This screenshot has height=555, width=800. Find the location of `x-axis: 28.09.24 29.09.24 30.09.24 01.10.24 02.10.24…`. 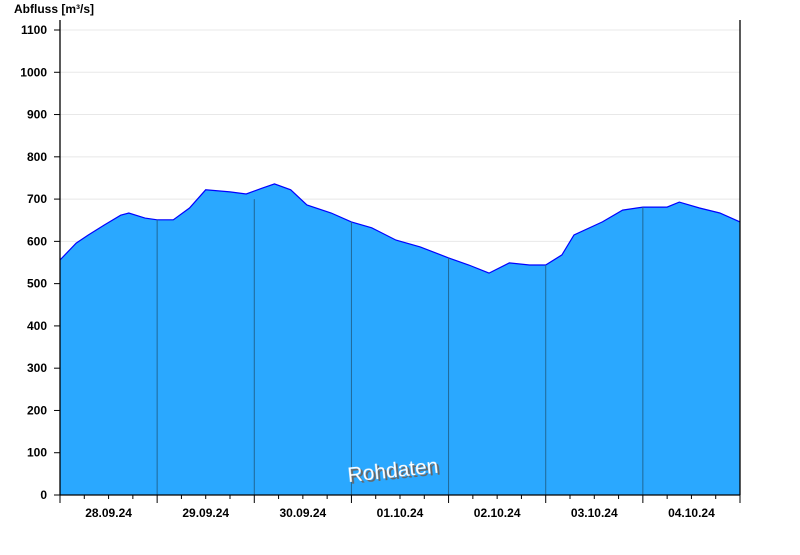

x-axis: 28.09.24 29.09.24 30.09.24 01.10.24 02.10.24… is located at coordinates (400, 507).